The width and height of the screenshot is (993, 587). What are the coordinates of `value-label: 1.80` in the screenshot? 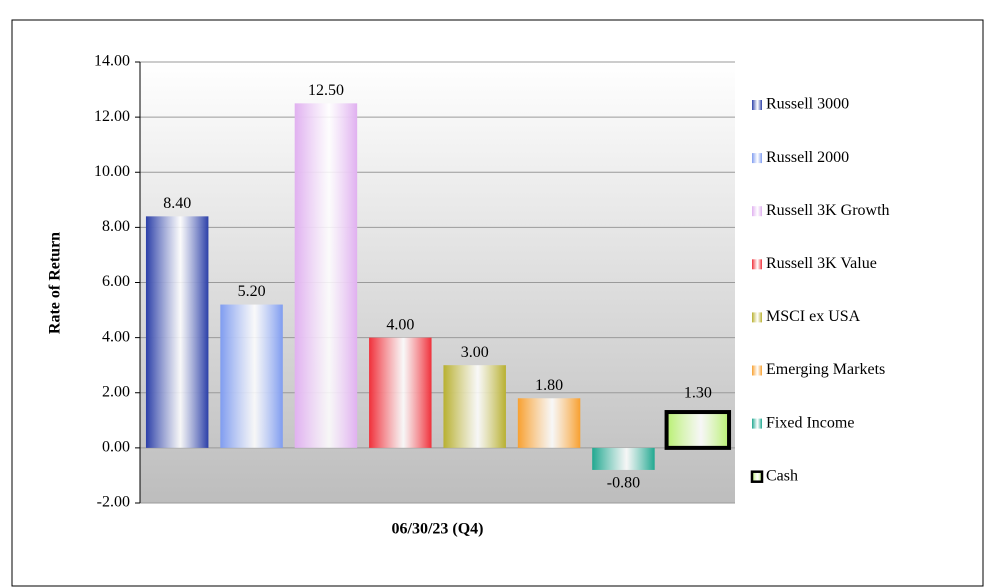 It's located at (549, 385).